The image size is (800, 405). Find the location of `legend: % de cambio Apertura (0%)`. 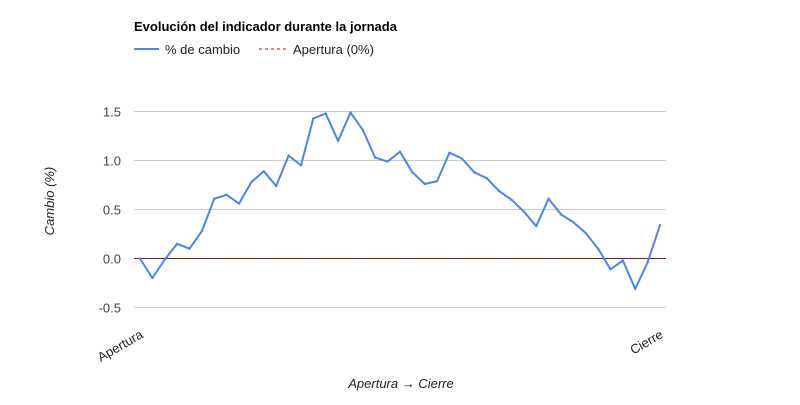

legend: % de cambio Apertura (0%) is located at coordinates (254, 49).